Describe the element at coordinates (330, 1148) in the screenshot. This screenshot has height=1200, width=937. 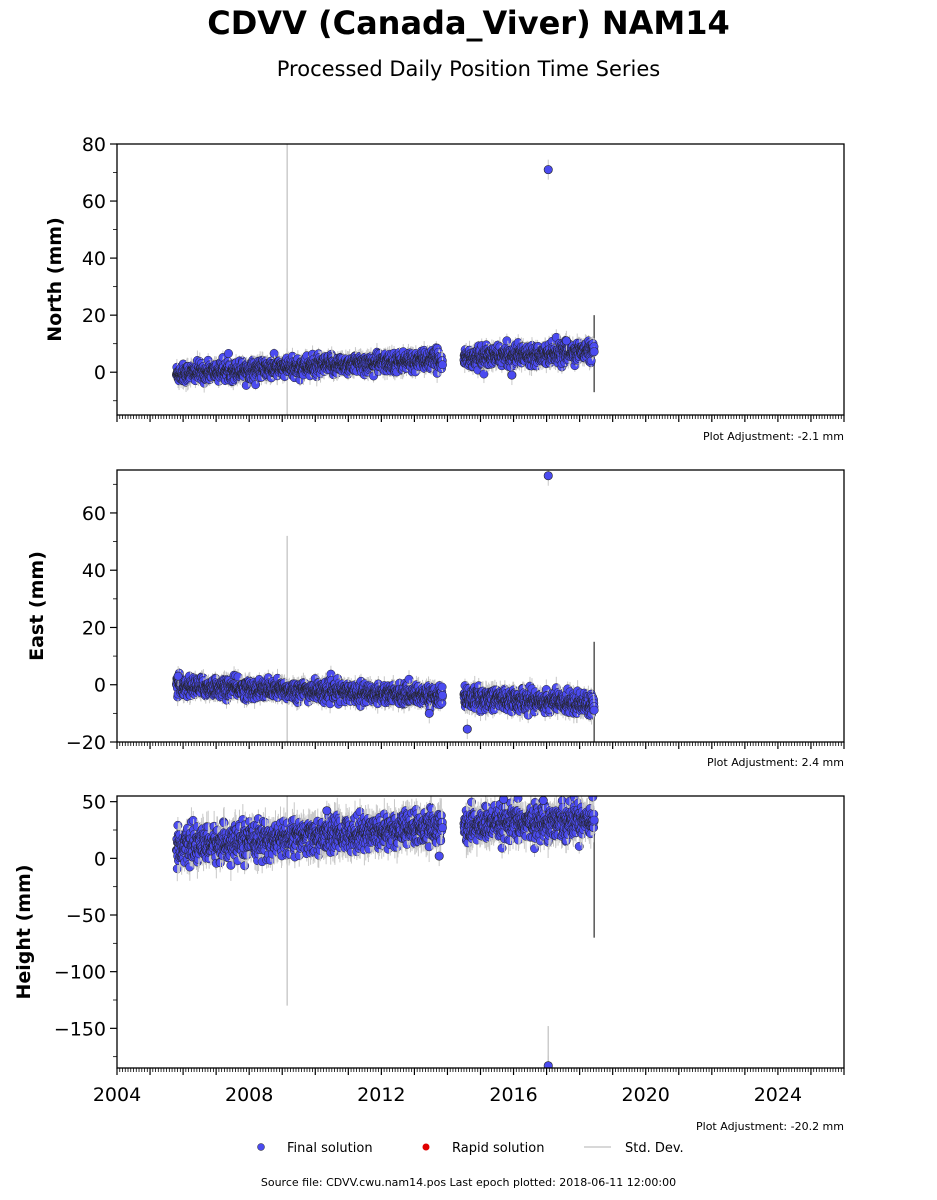
I see `legend-final-label: Final solution` at that location.